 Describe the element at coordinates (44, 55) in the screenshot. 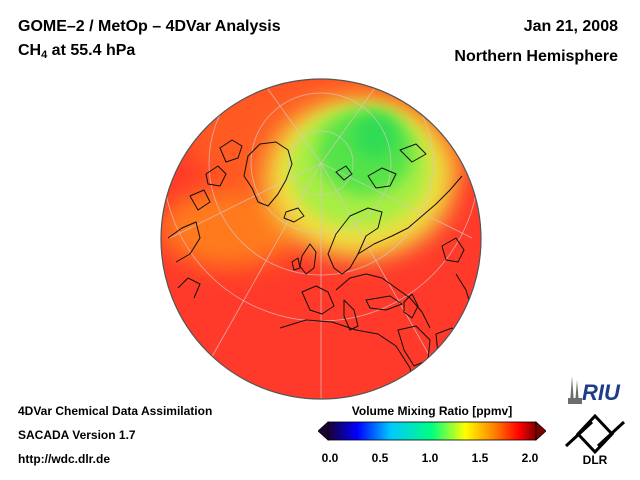

I see `species-subscript: 4` at that location.